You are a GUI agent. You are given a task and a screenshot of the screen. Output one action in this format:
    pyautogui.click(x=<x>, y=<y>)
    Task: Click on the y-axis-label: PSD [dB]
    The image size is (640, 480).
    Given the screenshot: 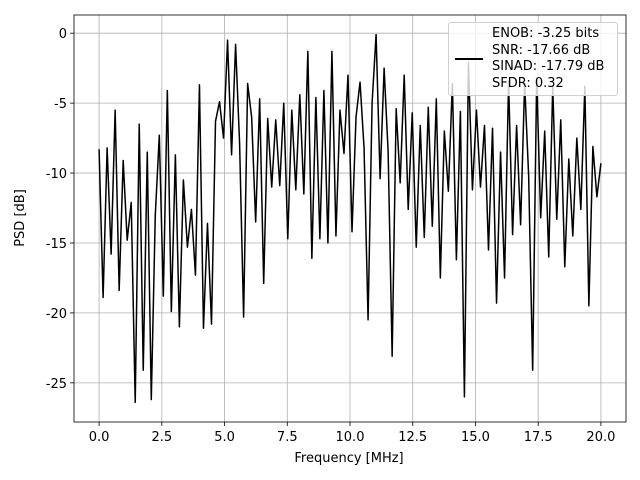 What is the action you would take?
    pyautogui.click(x=20, y=218)
    